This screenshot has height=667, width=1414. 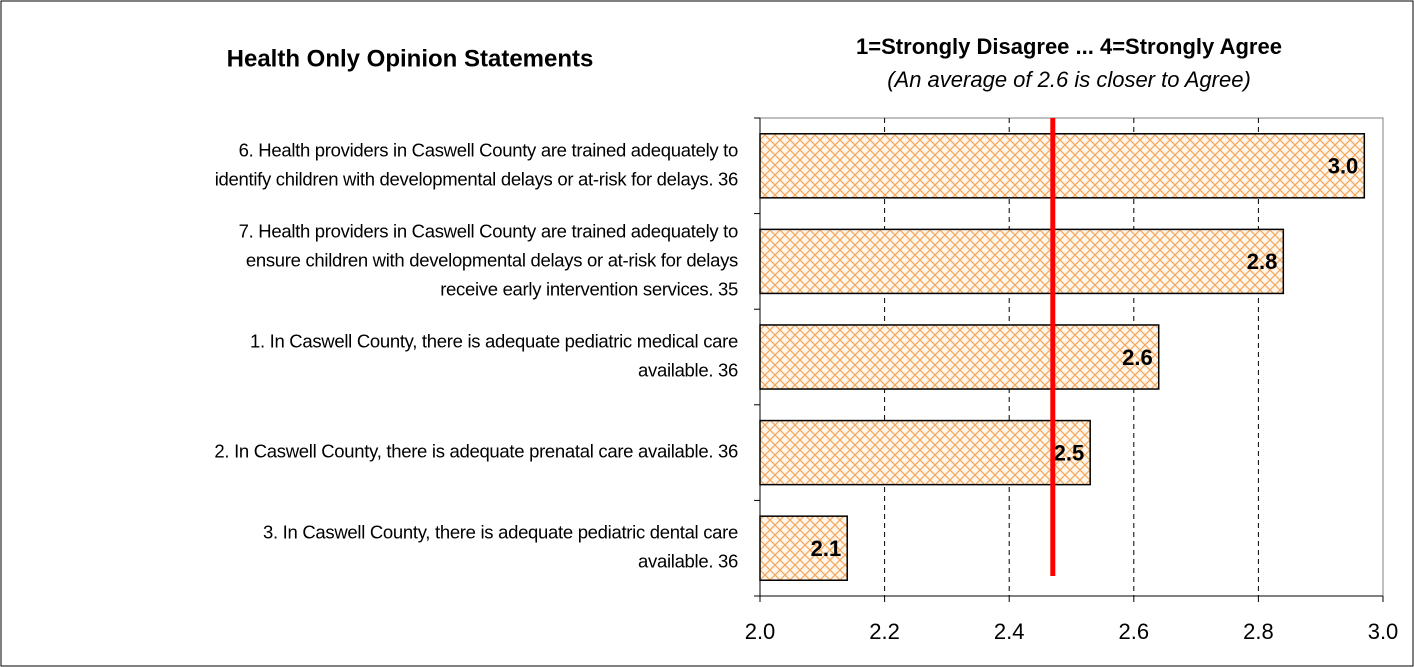 I want to click on x-tick-label: 3.0, so click(x=1383, y=631).